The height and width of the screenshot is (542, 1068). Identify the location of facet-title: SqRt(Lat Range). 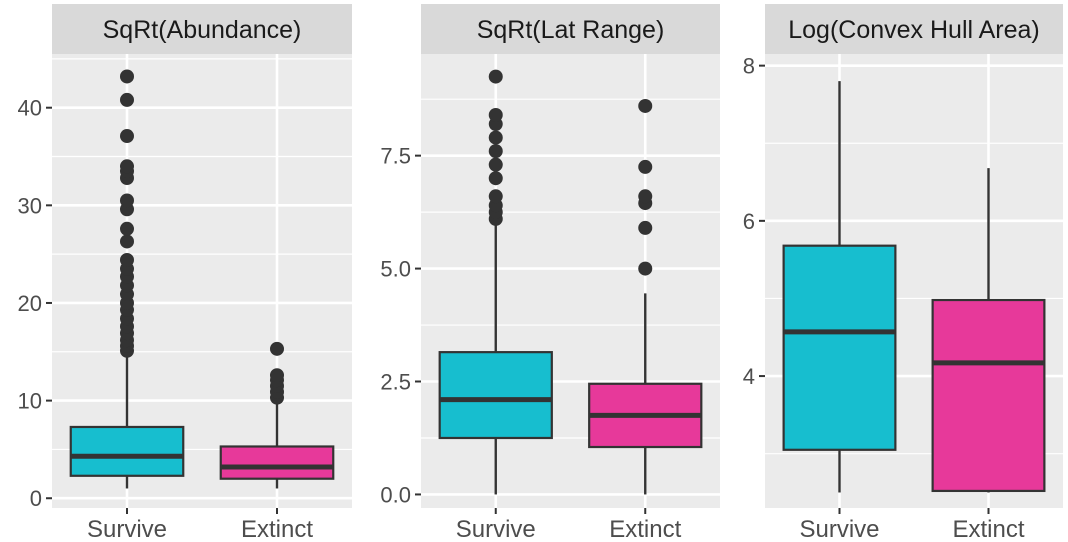
(571, 30).